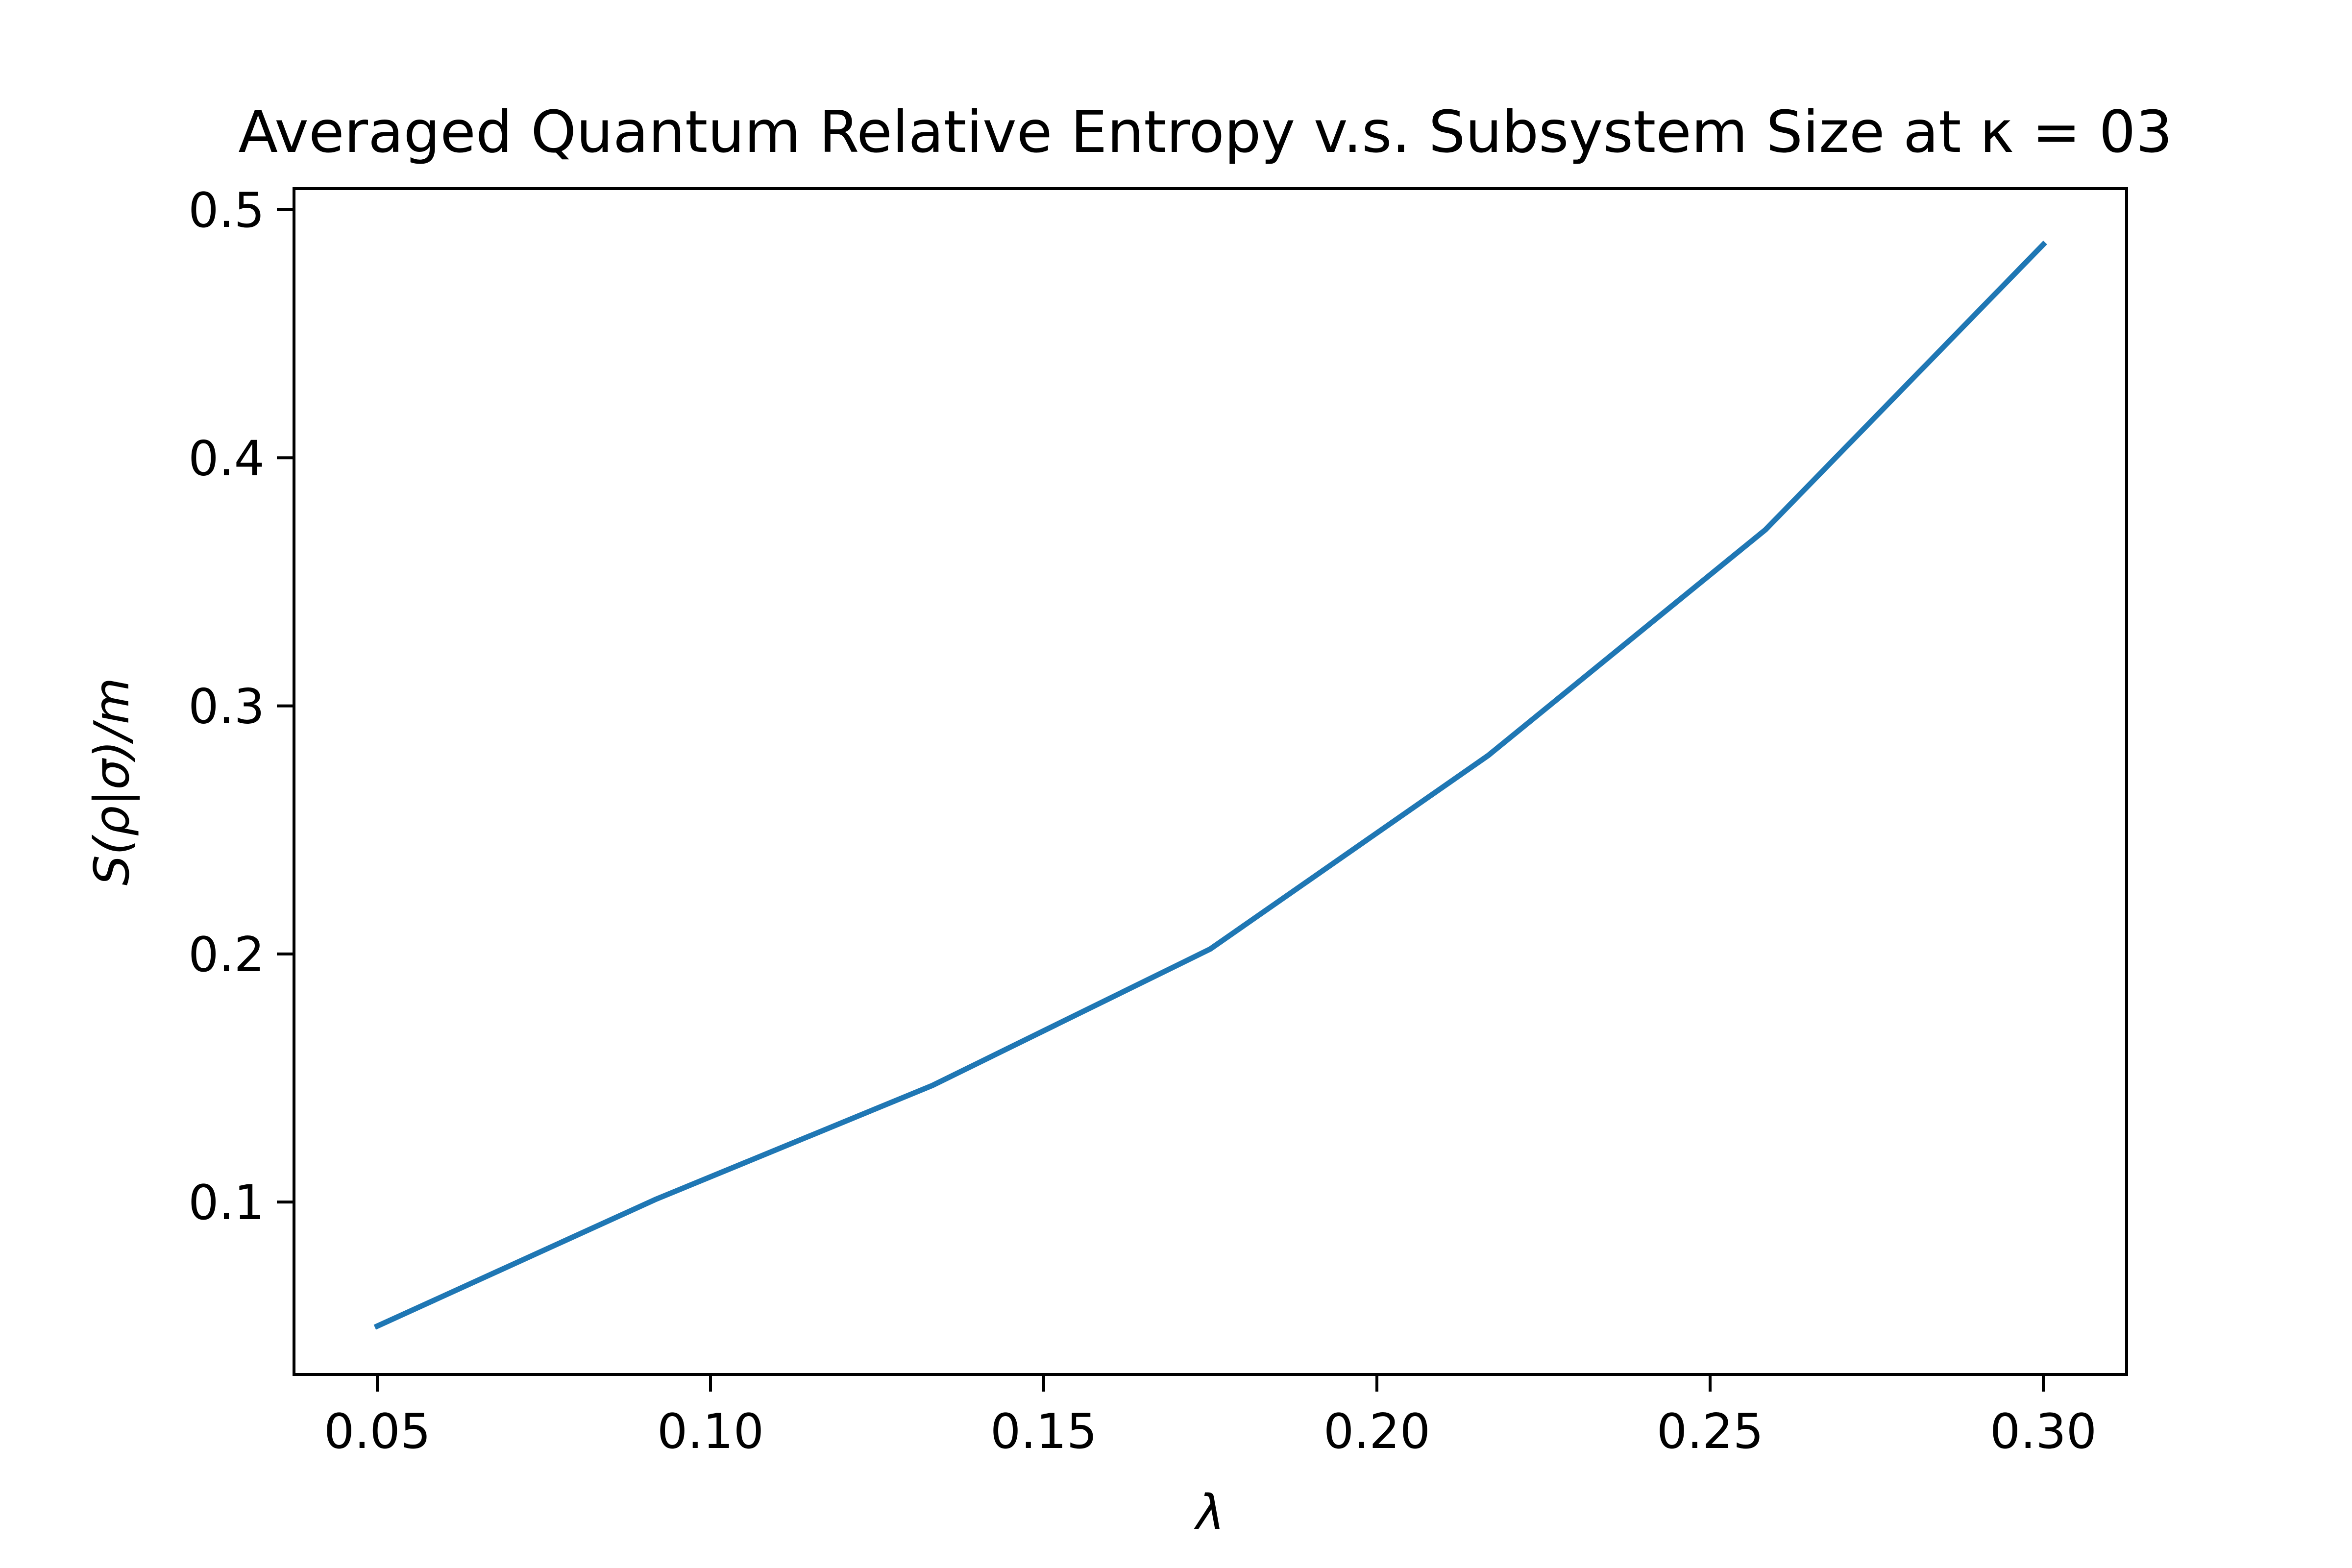  Describe the element at coordinates (1209, 1513) in the screenshot. I see `x-axis-label: λ` at that location.